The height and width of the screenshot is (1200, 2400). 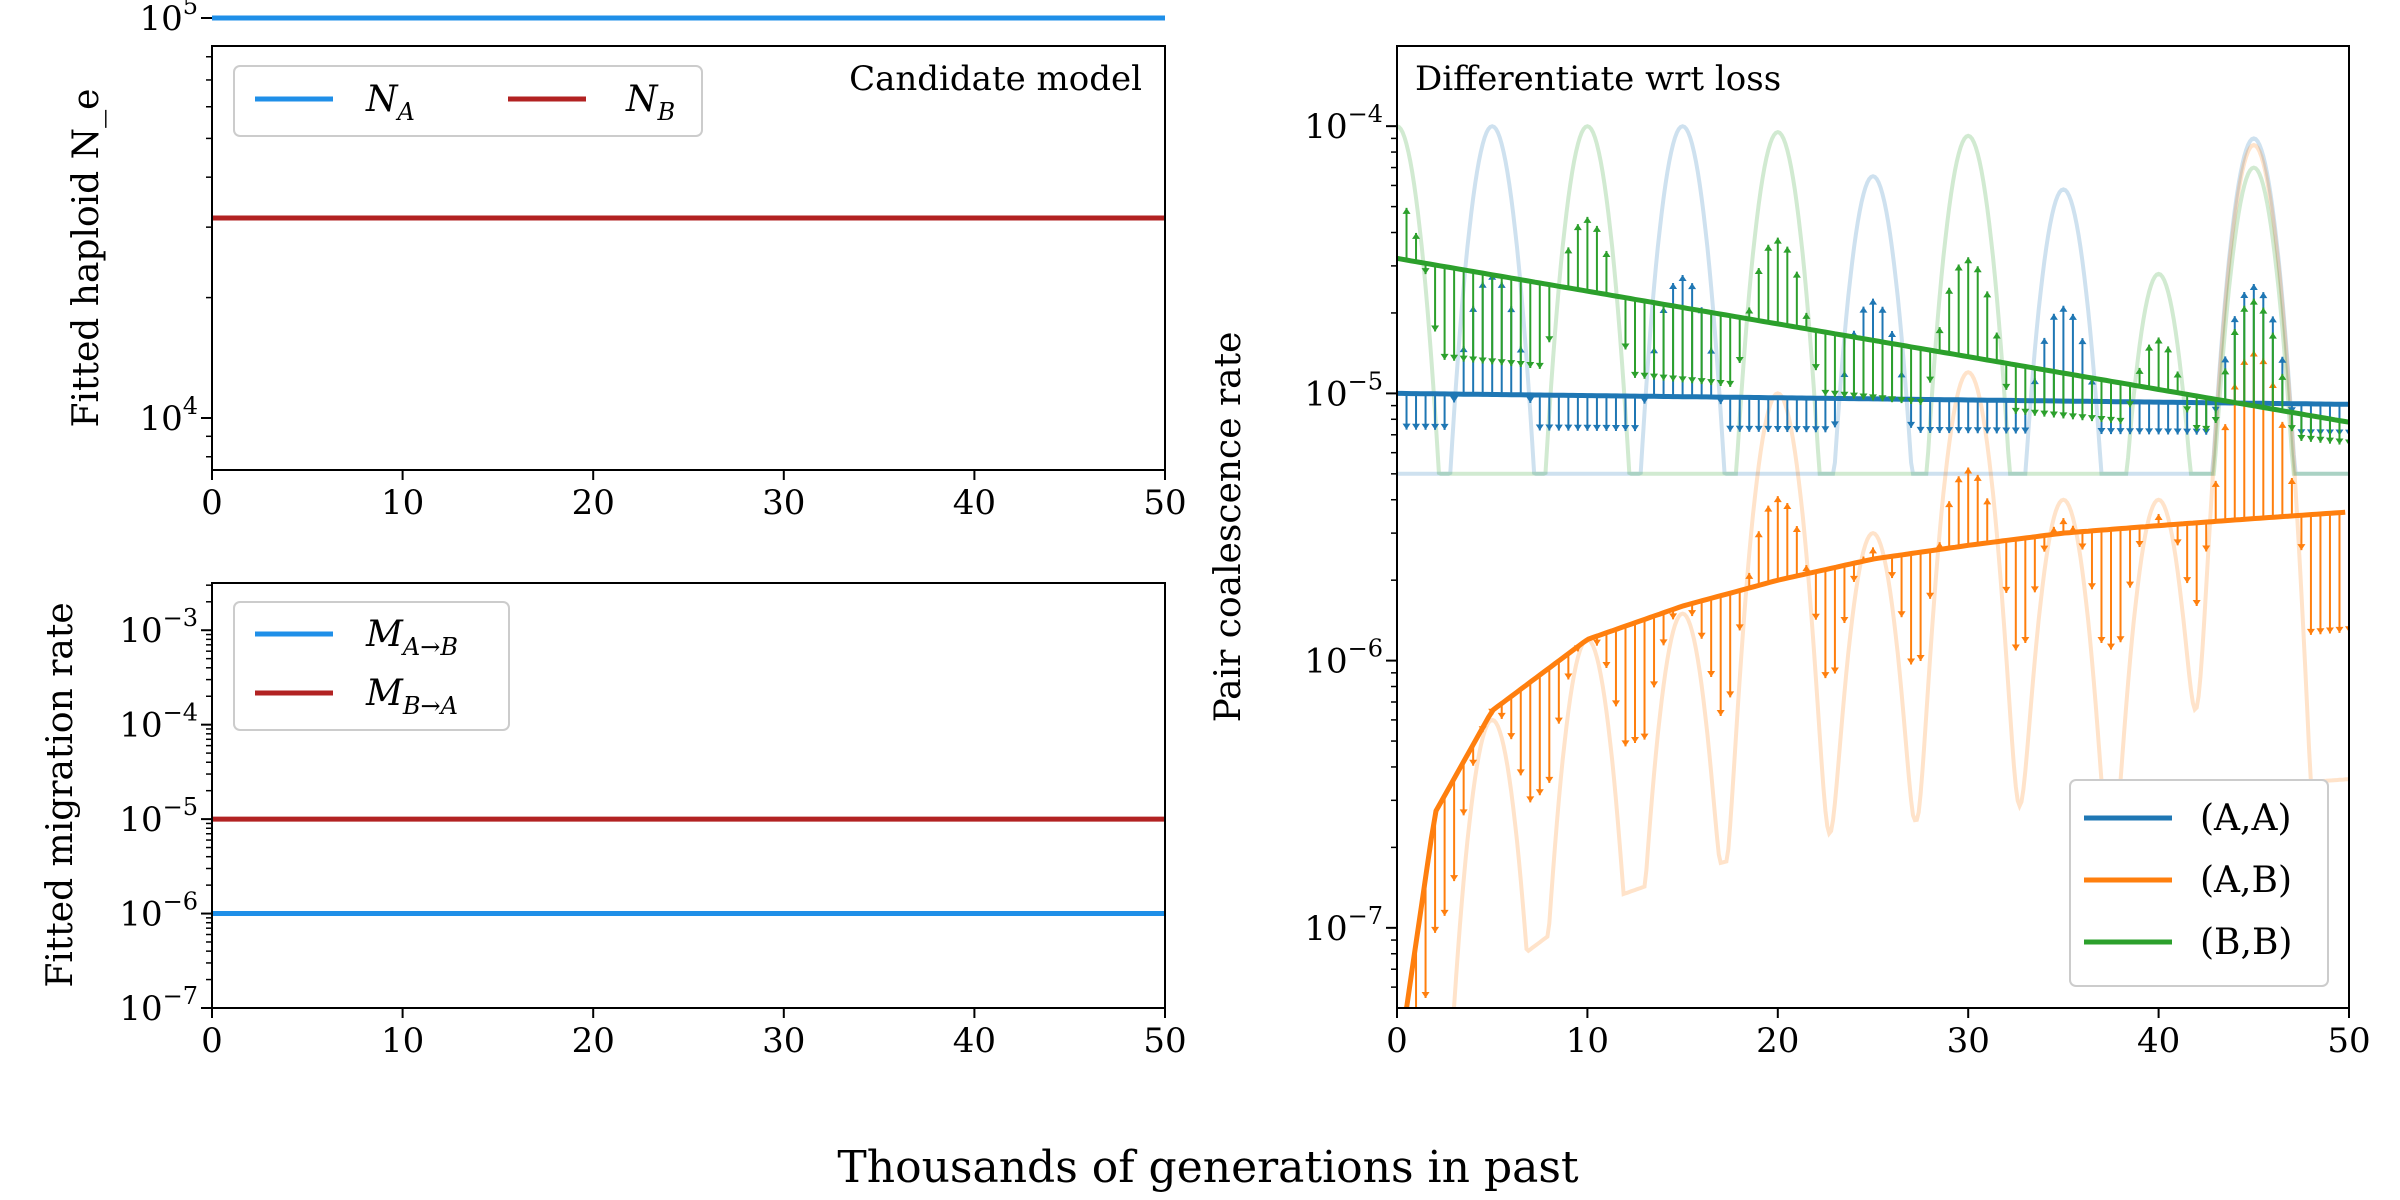 What do you see at coordinates (1228, 527) in the screenshot?
I see `coal-ylabel: Pair coalescence rate` at bounding box center [1228, 527].